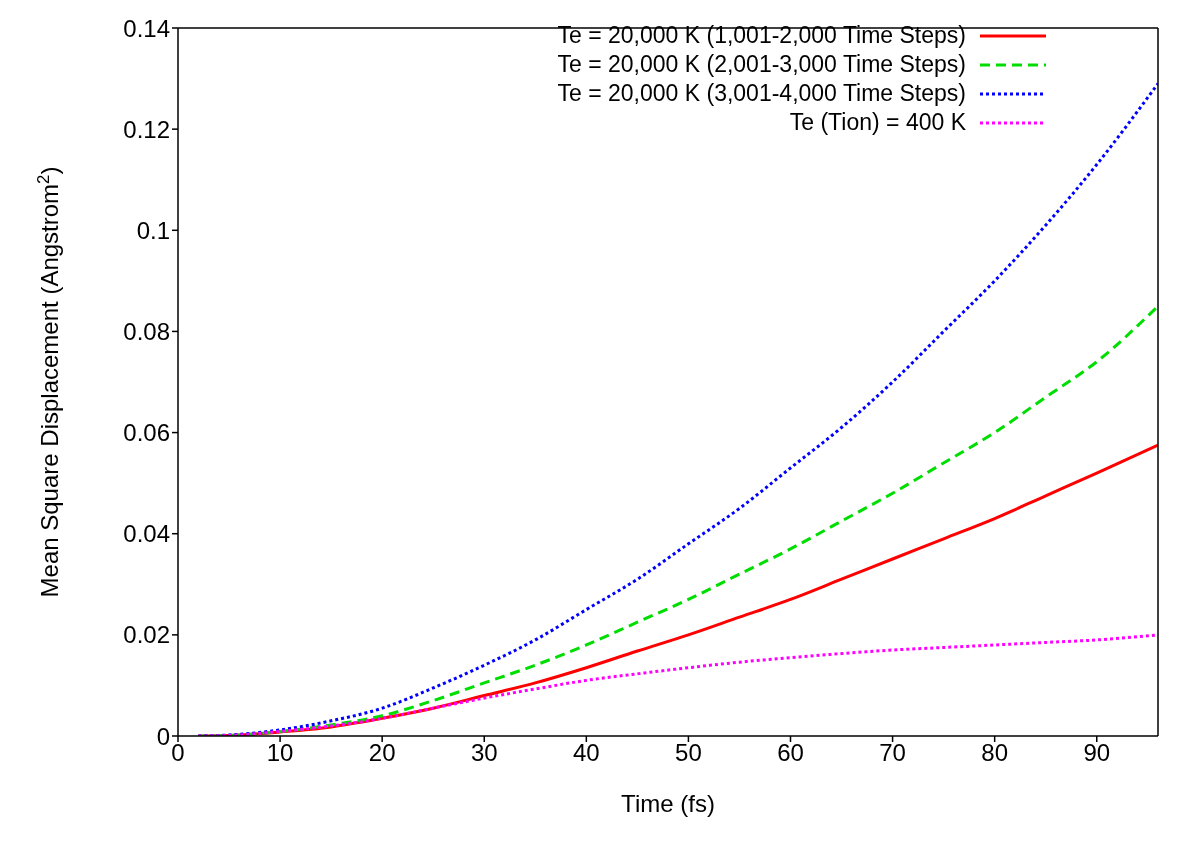 This screenshot has width=1177, height=845. Describe the element at coordinates (146, 534) in the screenshot. I see `y-tick-label: 0.04` at that location.